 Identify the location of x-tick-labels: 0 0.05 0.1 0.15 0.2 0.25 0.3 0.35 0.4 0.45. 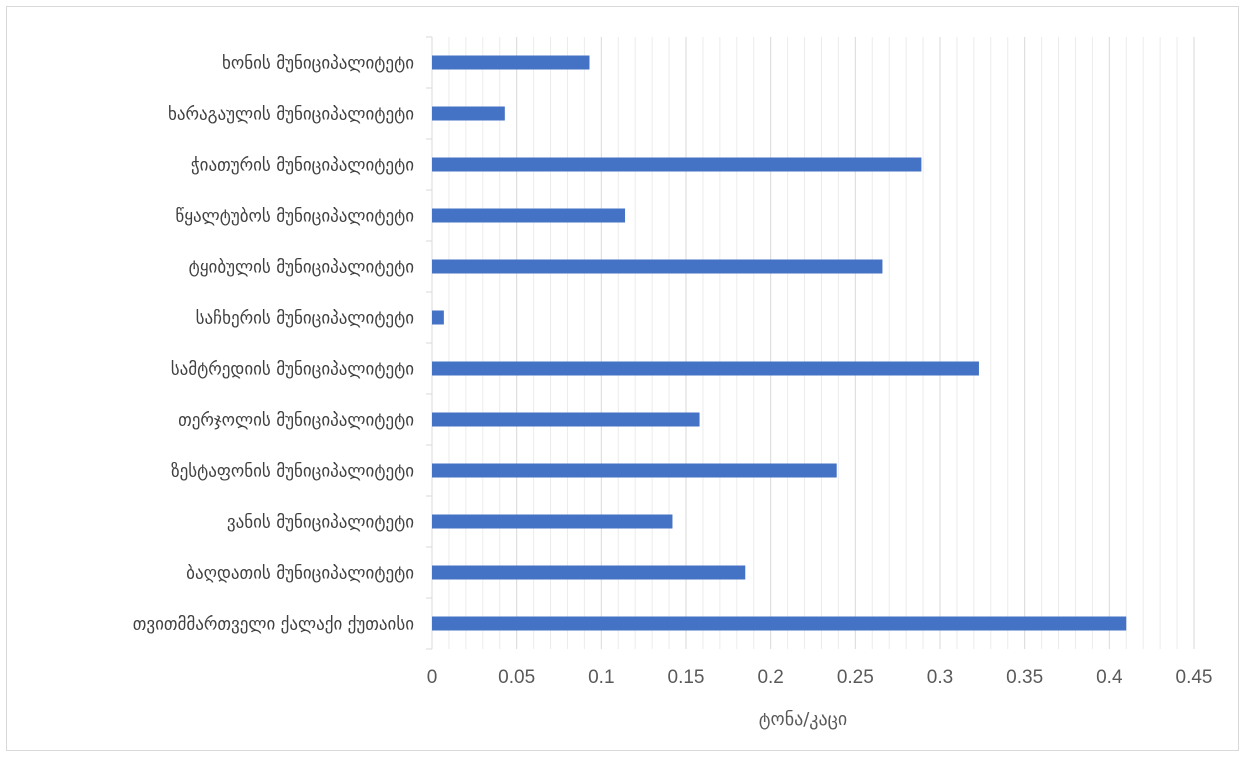
(820, 677).